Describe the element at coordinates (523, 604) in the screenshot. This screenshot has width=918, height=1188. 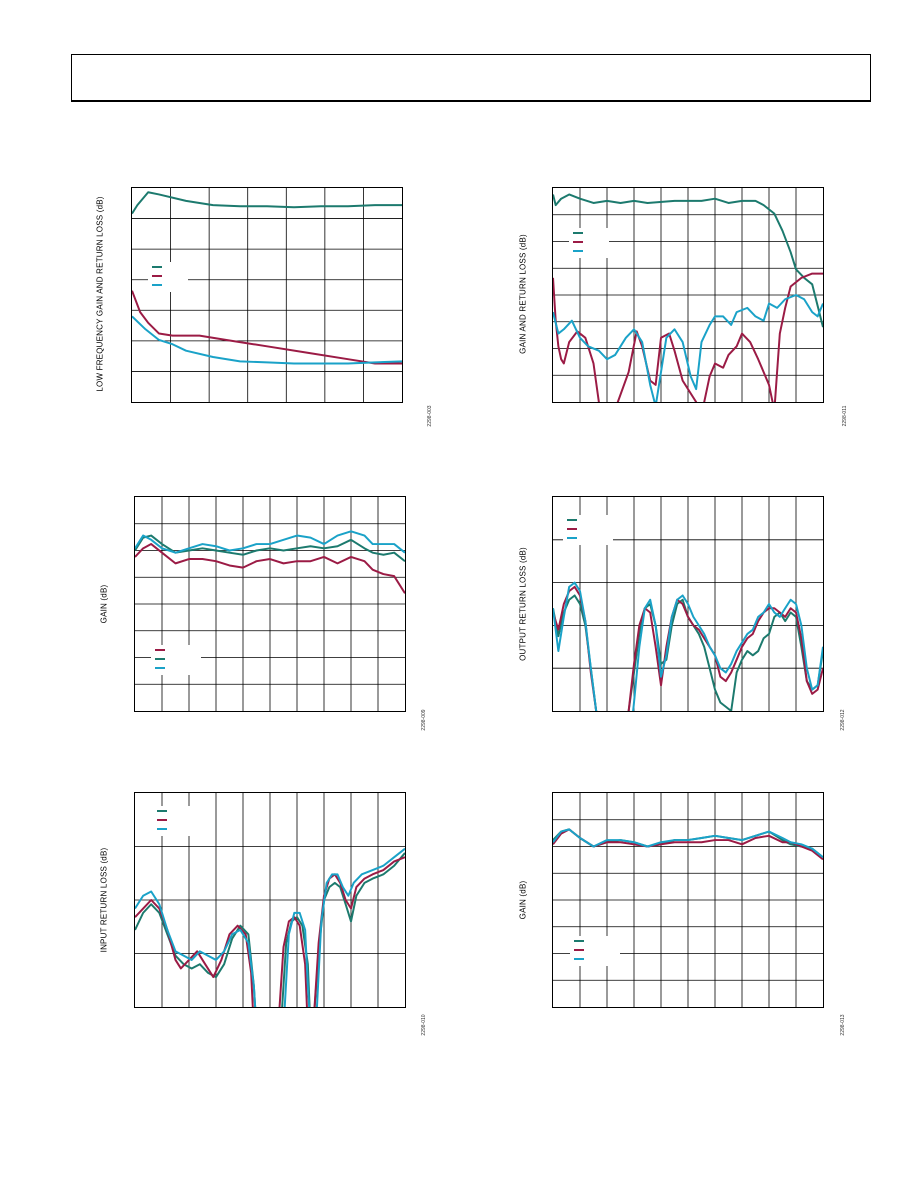
I see `y-axis-label: OUTPUT RETURN LOSS (dB)` at that location.